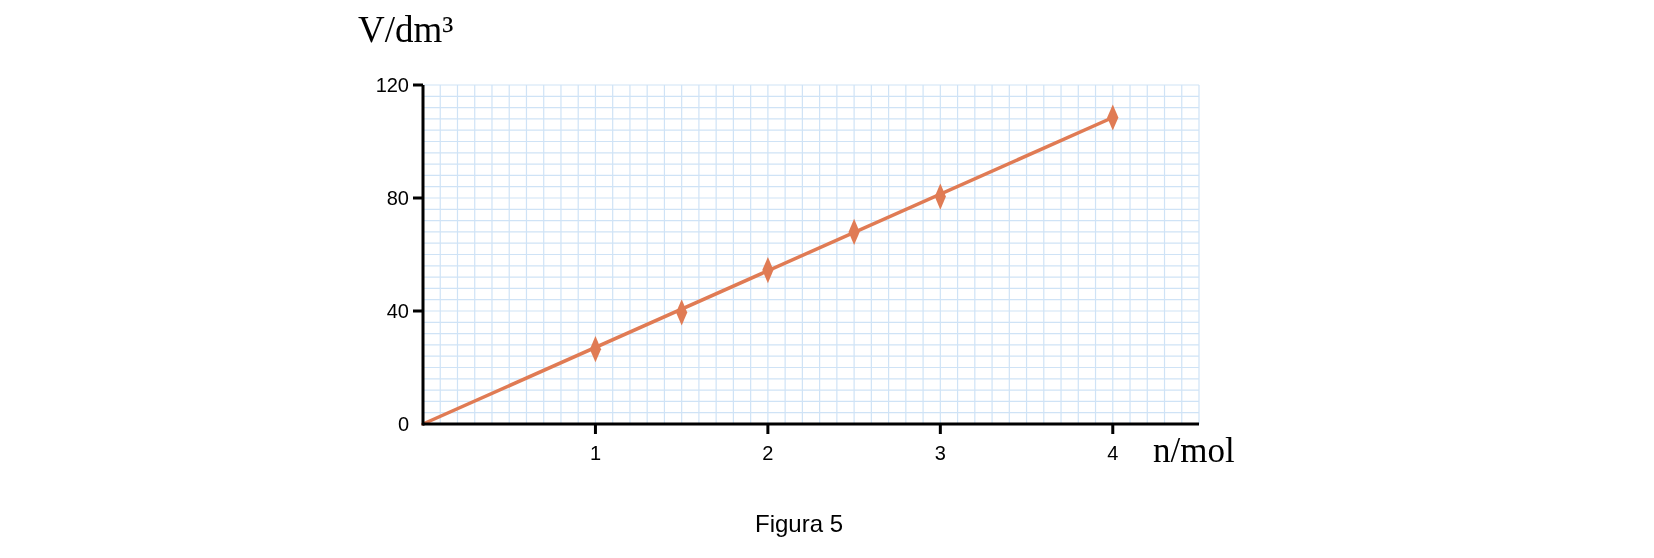  I want to click on y-tick-label: 40, so click(397, 311).